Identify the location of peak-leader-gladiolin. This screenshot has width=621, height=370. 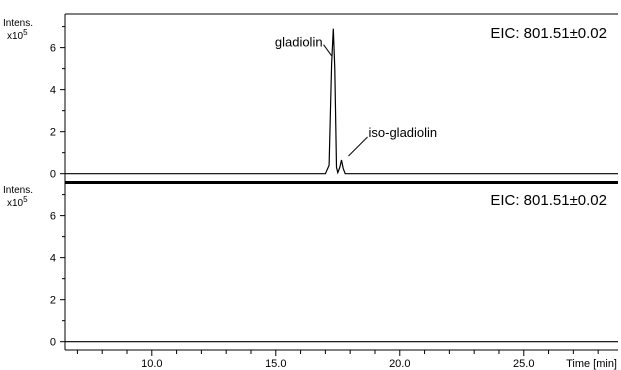
(327, 50).